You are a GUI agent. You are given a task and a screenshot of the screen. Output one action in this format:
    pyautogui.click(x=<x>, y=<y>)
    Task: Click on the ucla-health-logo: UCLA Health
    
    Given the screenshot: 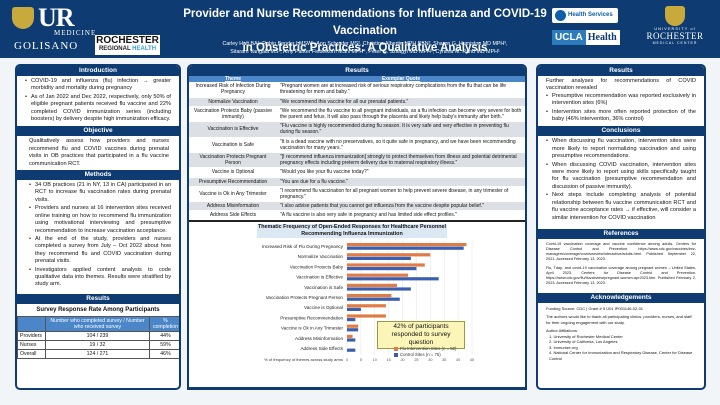 What is the action you would take?
    pyautogui.click(x=586, y=37)
    